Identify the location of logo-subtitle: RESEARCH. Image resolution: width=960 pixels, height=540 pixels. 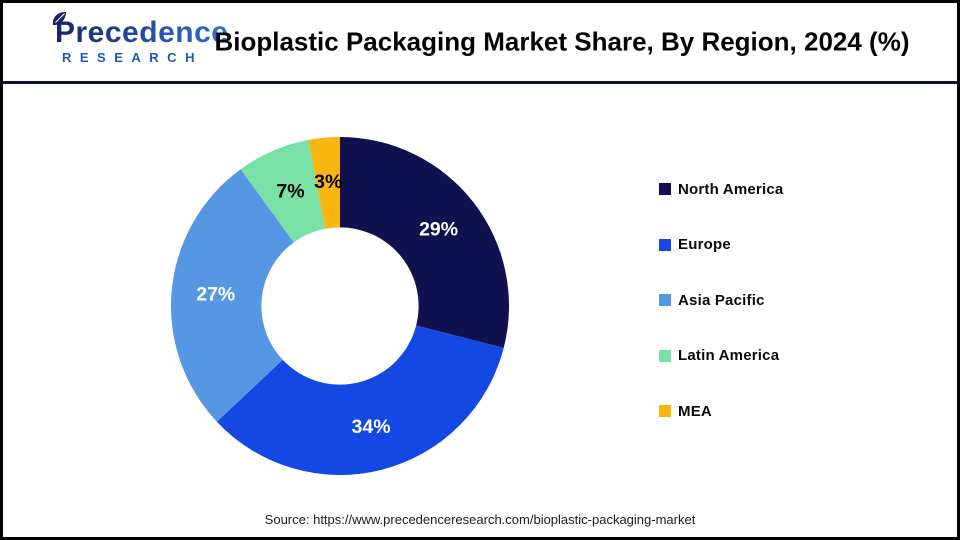
(132, 57).